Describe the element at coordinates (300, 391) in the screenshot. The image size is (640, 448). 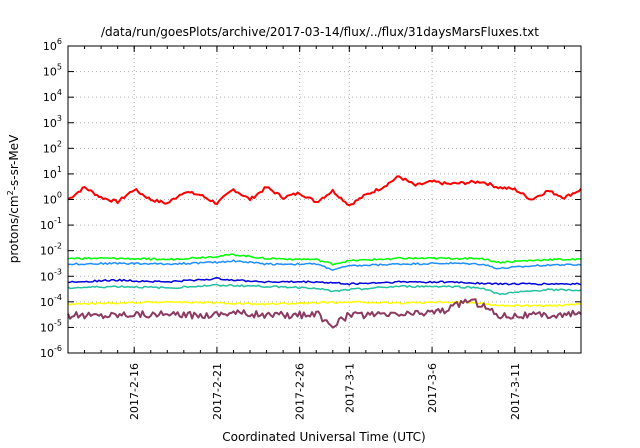
I see `x-tick-label: 2017-2-26` at that location.